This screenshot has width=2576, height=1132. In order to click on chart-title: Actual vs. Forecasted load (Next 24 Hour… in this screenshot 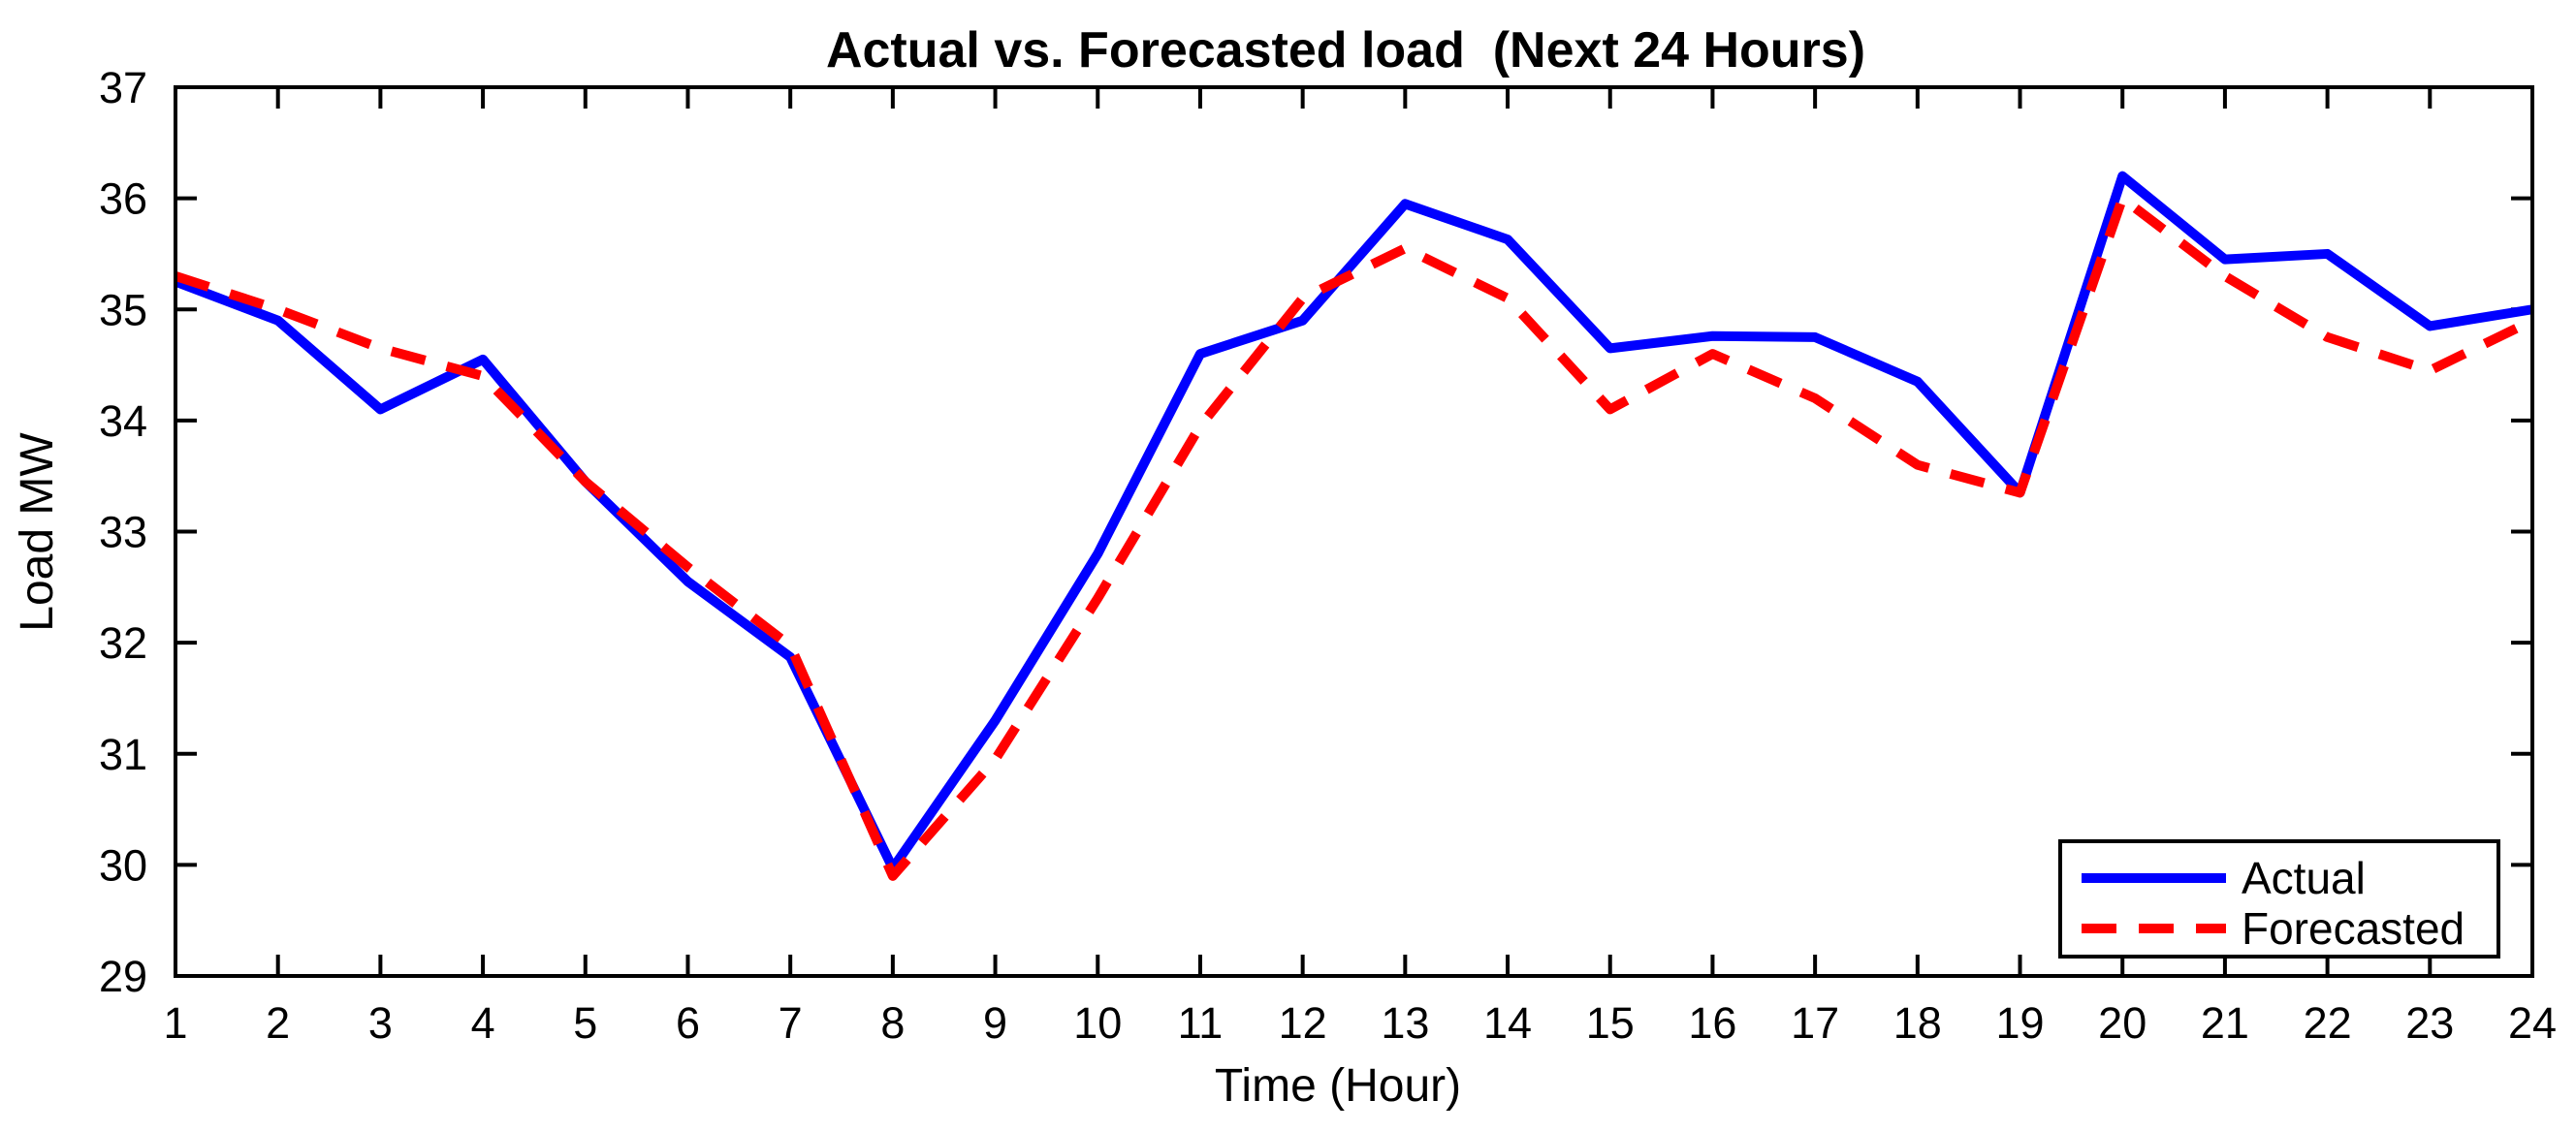, I will do `click(1345, 50)`.